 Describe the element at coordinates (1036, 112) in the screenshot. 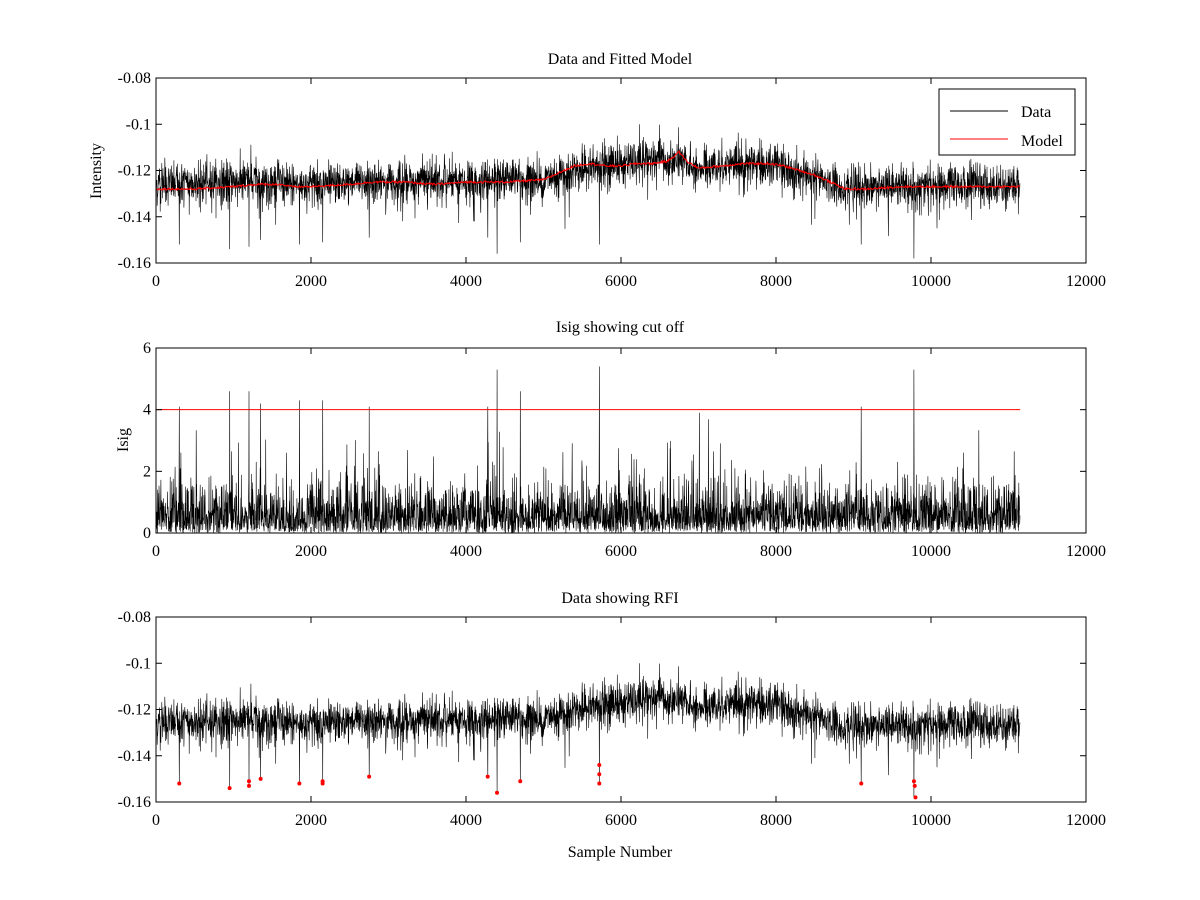

I see `legend-label-data: Data` at that location.